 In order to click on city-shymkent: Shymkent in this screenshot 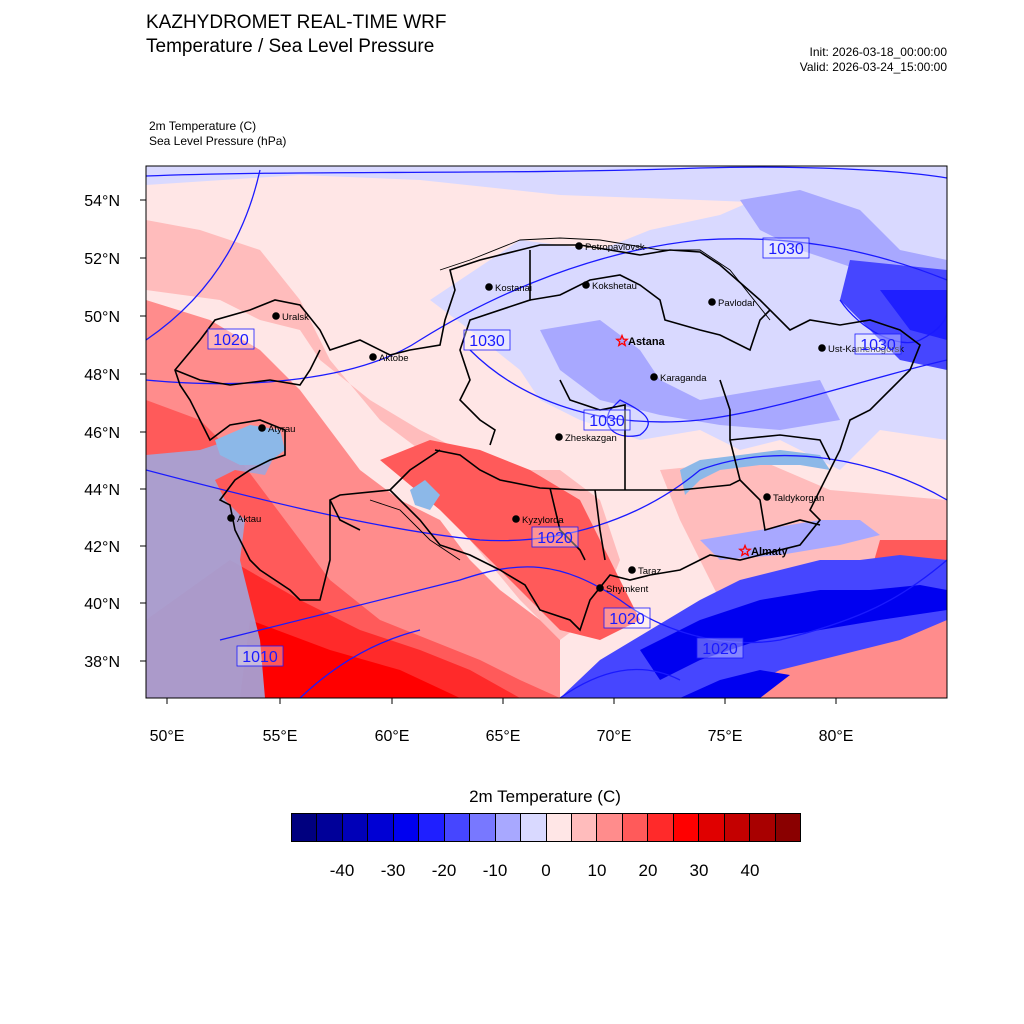, I will do `click(622, 589)`.